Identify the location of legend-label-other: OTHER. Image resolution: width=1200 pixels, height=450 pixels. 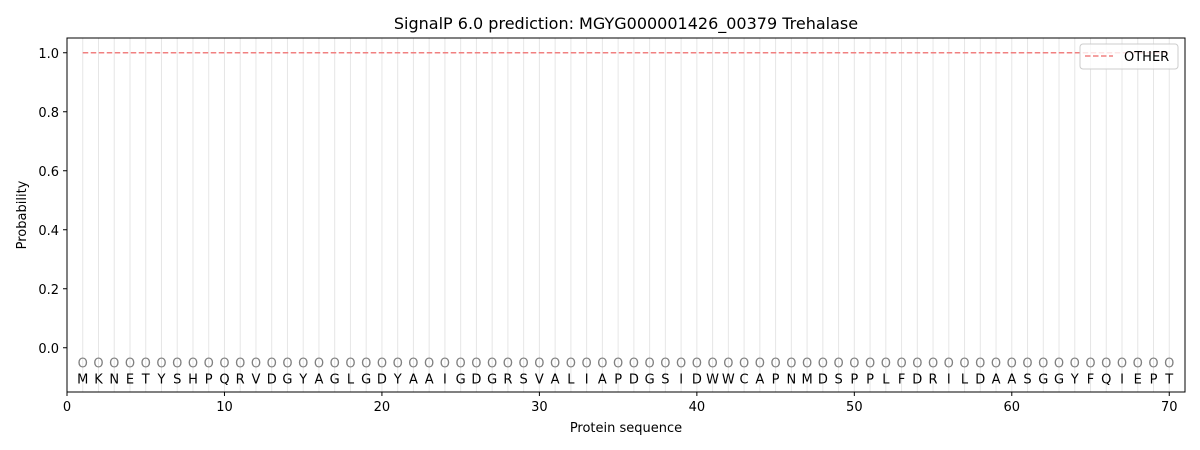
(1146, 57).